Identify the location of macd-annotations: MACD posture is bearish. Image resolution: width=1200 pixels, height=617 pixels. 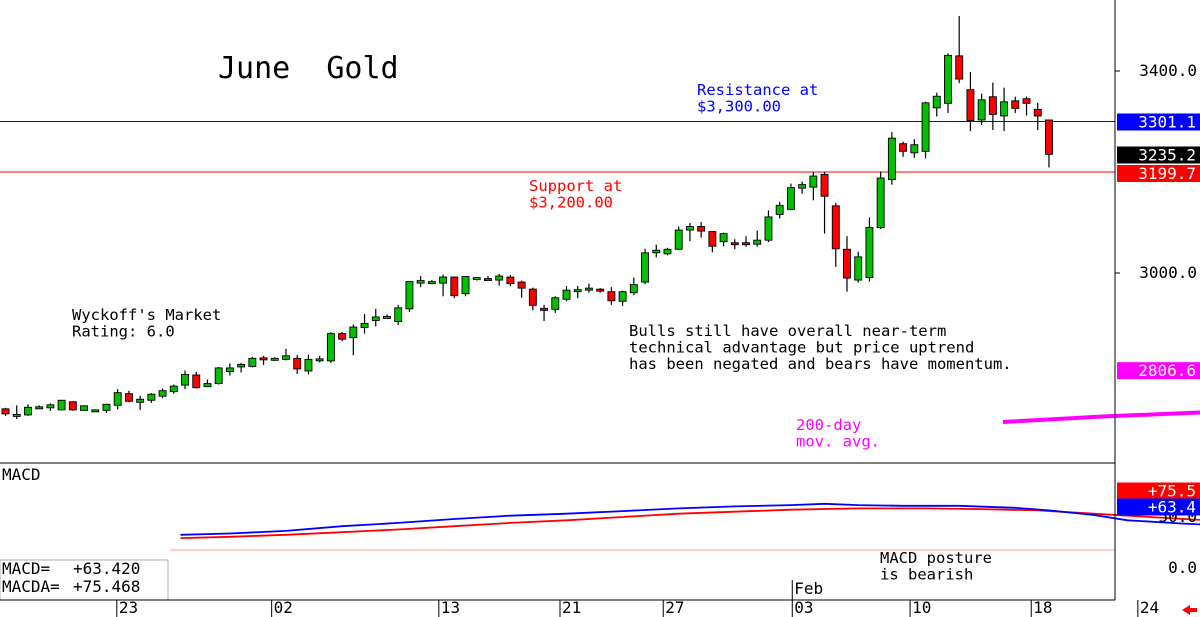
(936, 566).